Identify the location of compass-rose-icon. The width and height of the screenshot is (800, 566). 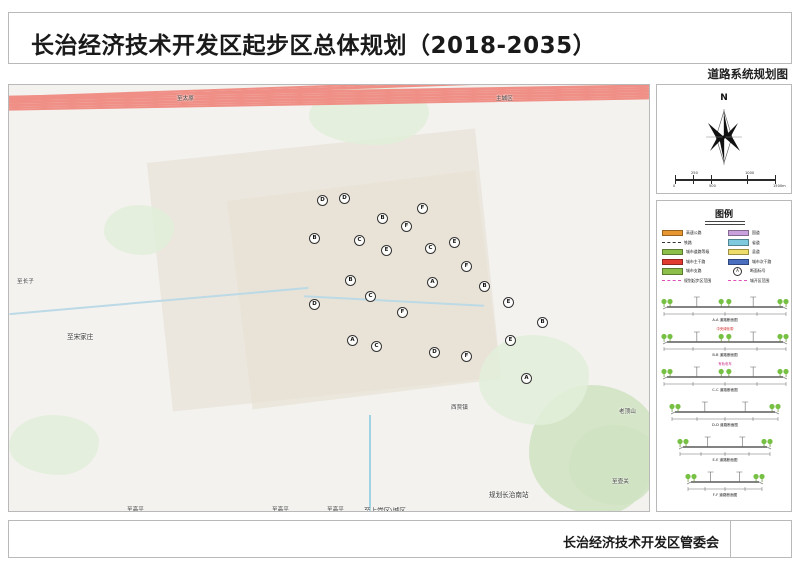
(724, 137).